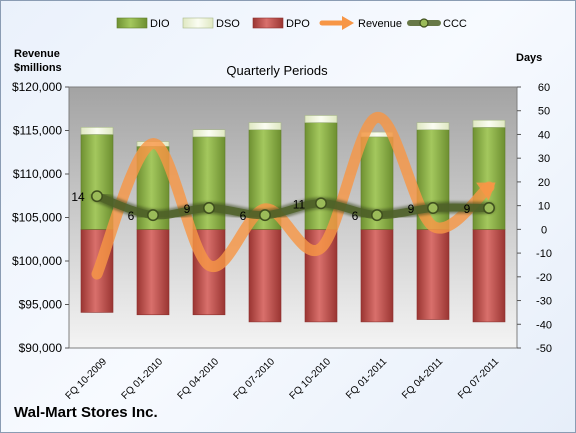  Describe the element at coordinates (486, 191) in the screenshot. I see `revenue-arrow-head` at that location.